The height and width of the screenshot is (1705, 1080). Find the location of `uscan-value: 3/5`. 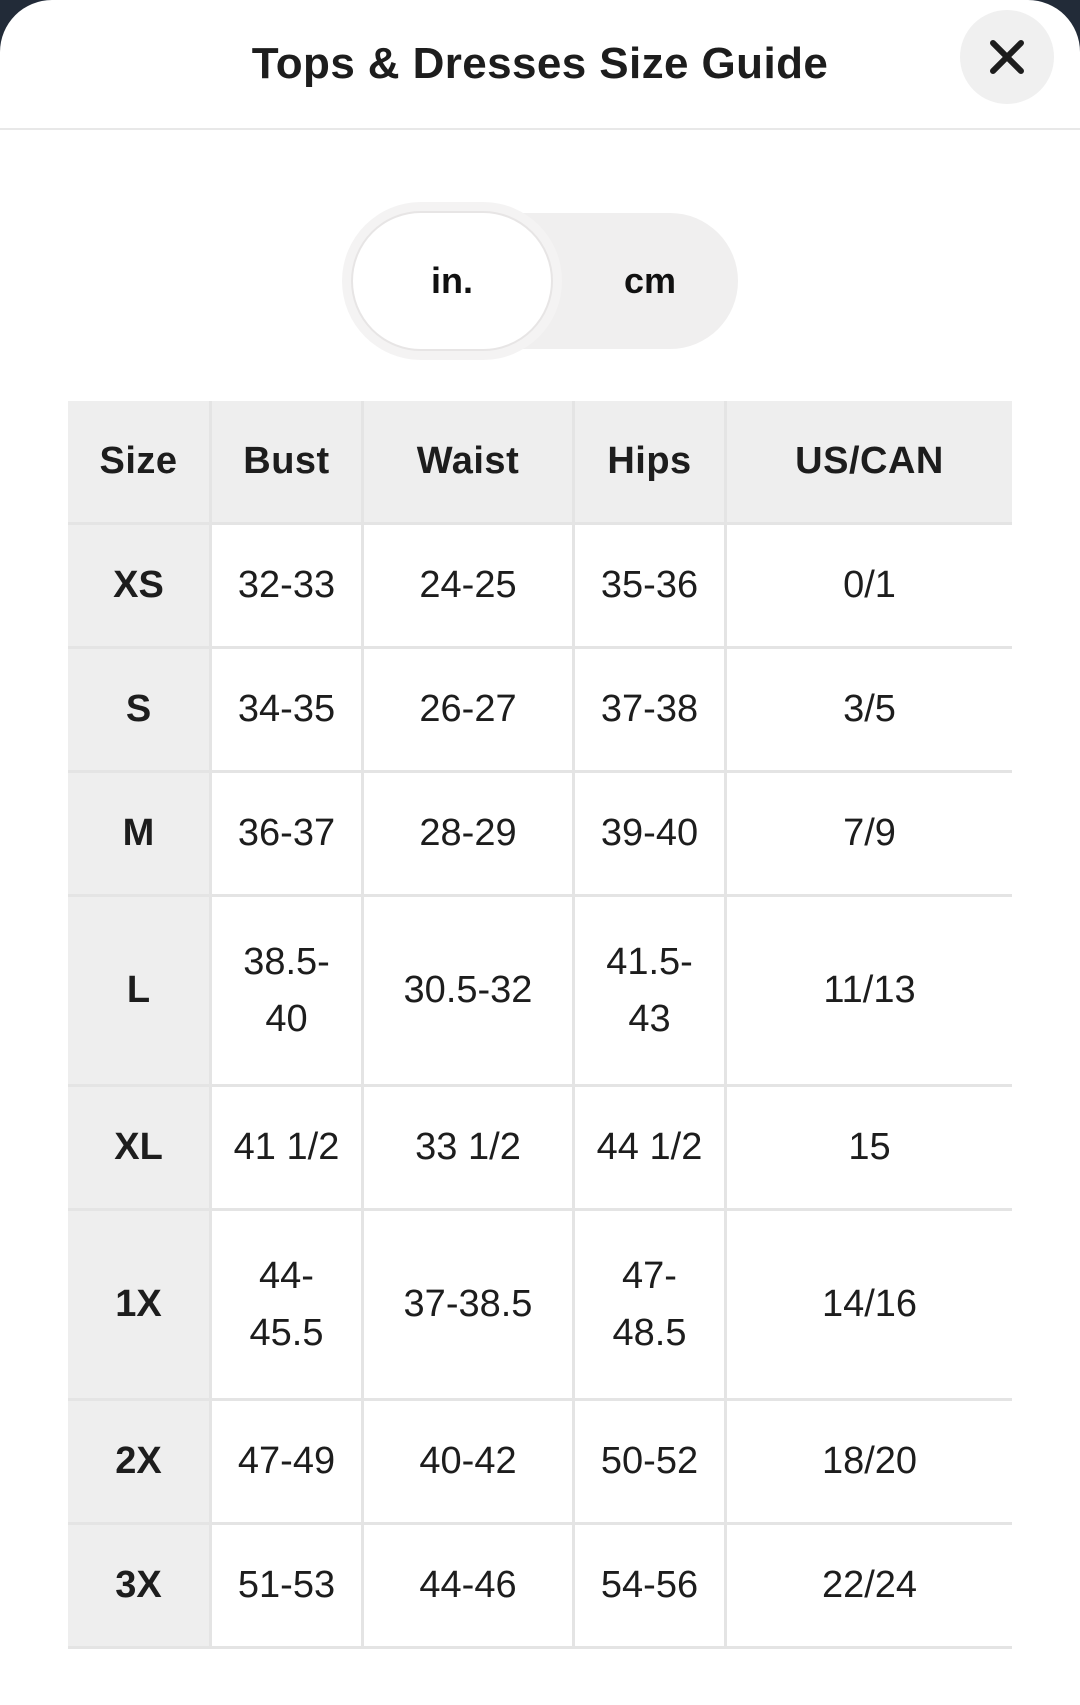

uscan-value: 3/5 is located at coordinates (869, 711).